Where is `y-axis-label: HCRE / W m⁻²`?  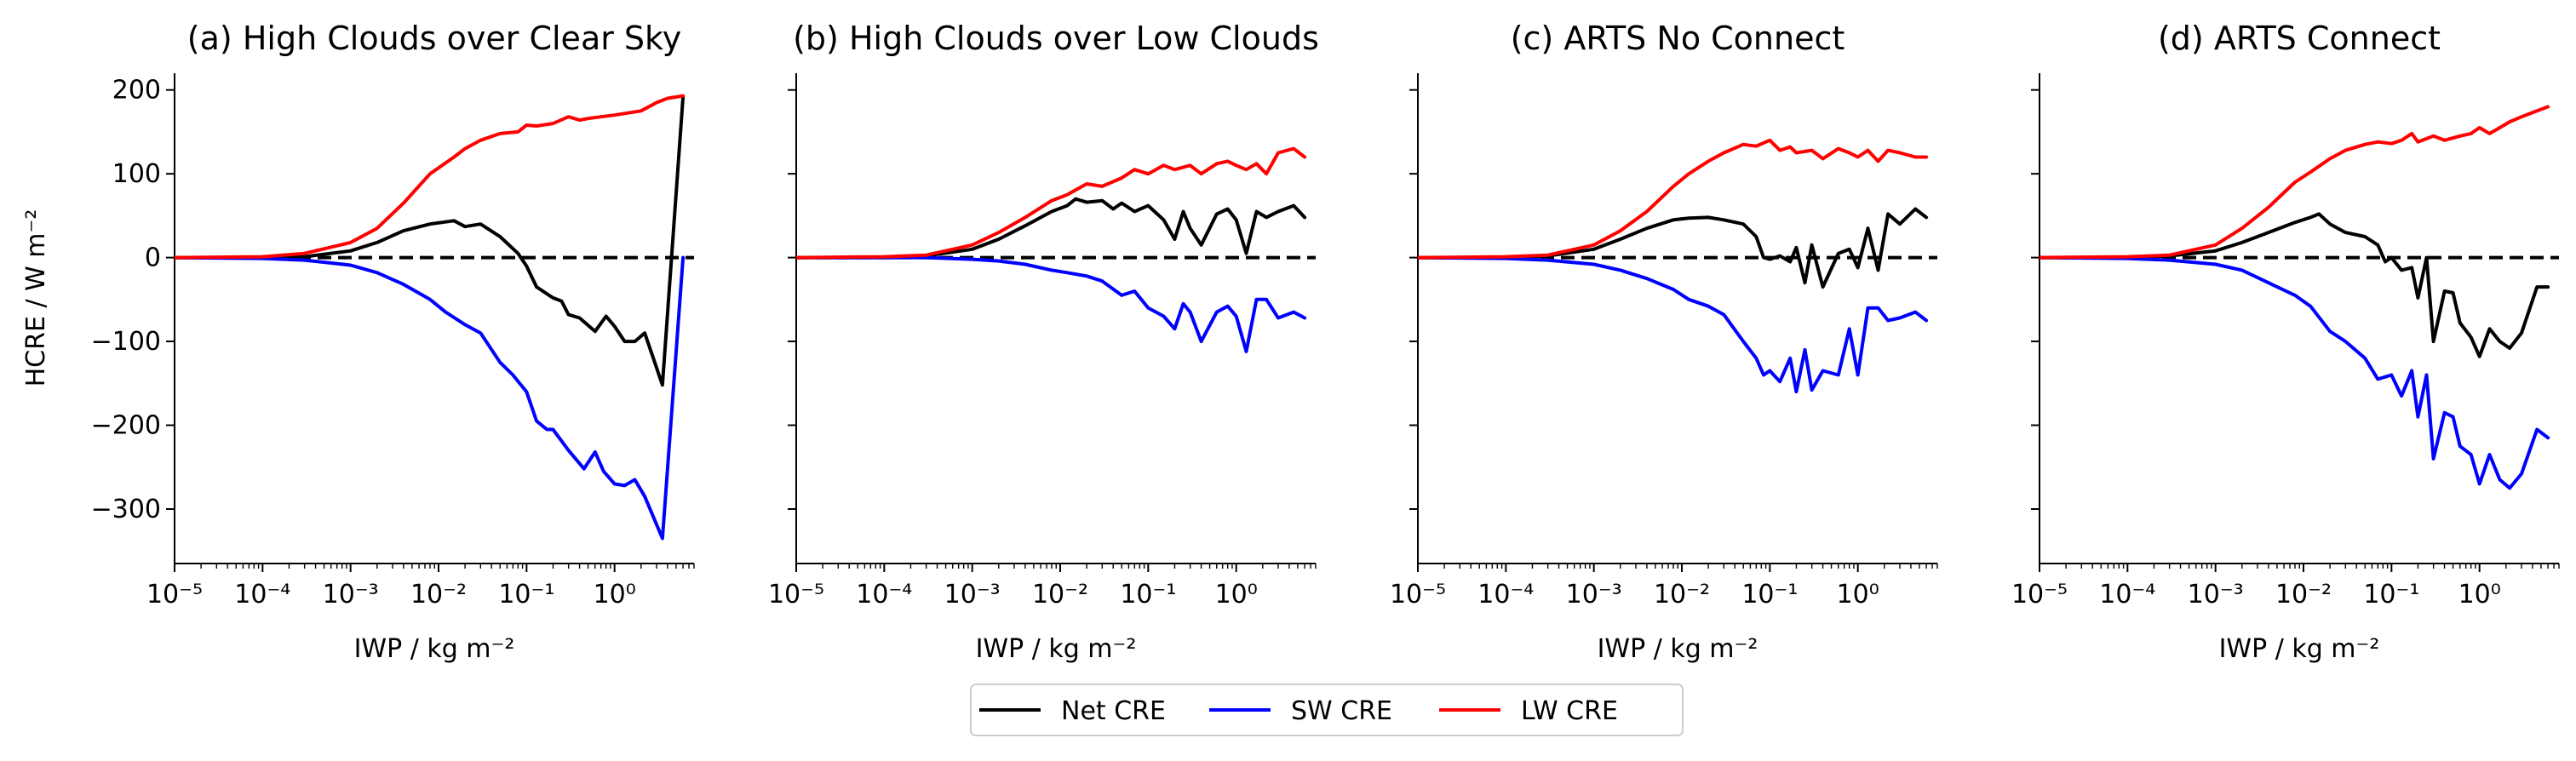
y-axis-label: HCRE / W m⁻² is located at coordinates (36, 298).